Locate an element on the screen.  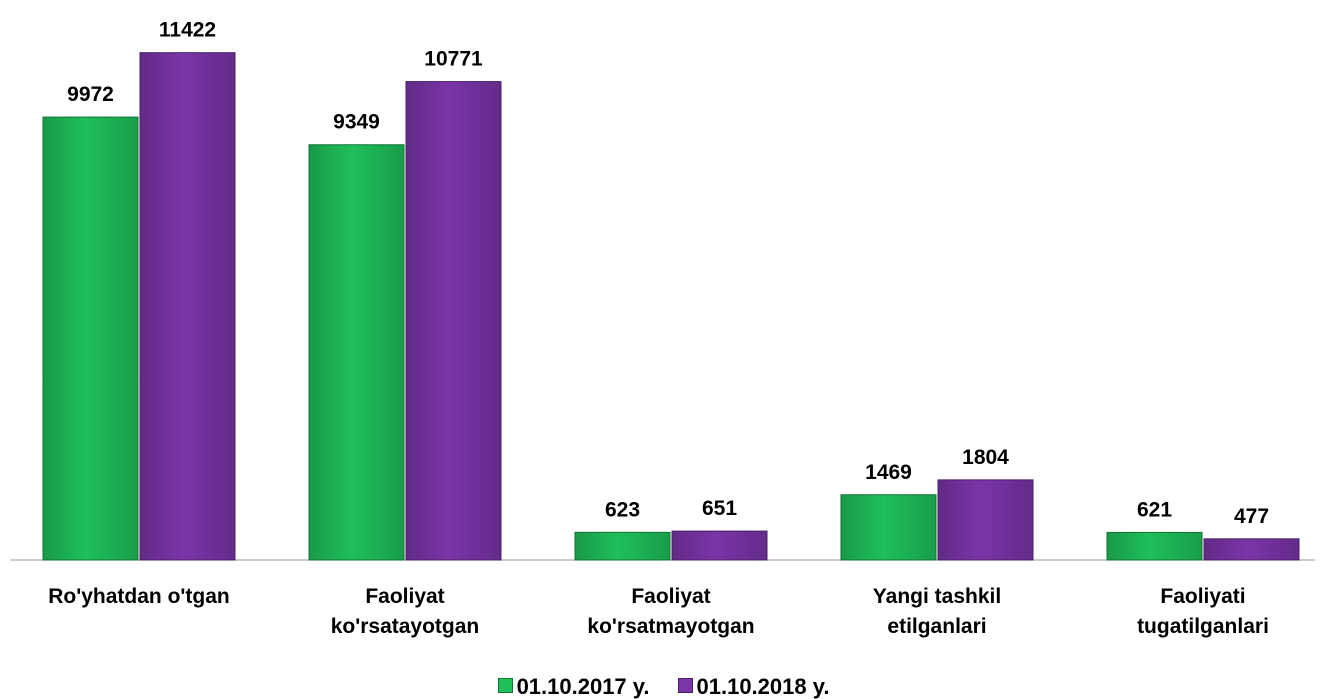
x-tick-label: Faoliyati tugatilganlari is located at coordinates (1203, 611).